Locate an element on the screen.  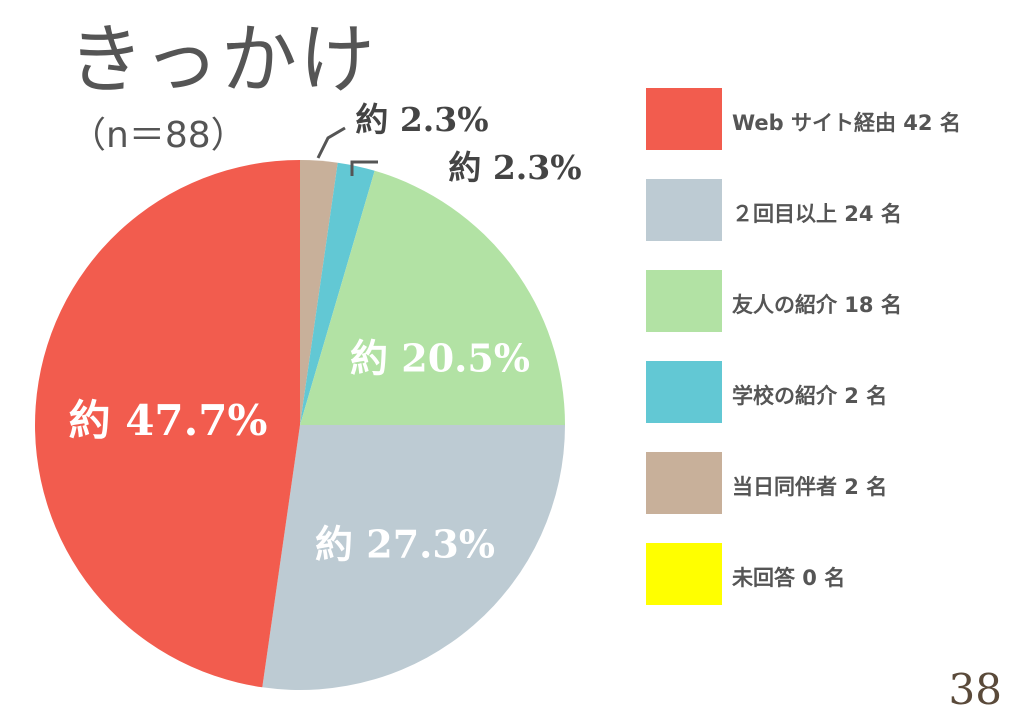
slice-percent-label-0: 約 2.3% is located at coordinates (421, 119).